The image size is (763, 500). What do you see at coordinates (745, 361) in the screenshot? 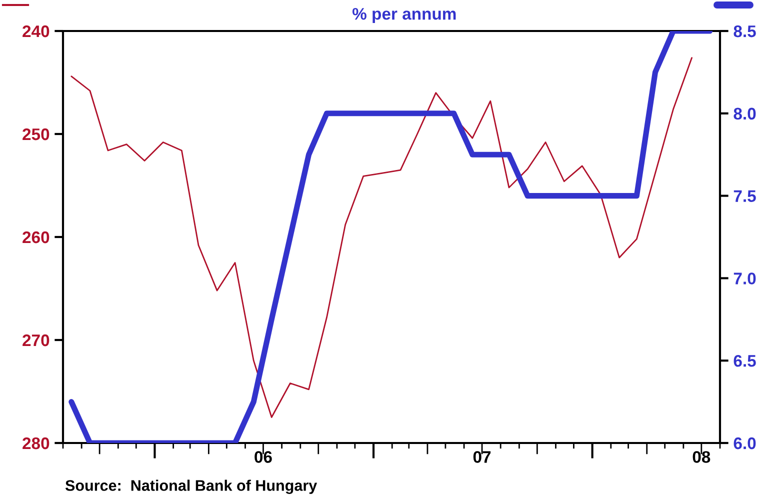
I see `y2-tick-label: 6.5` at bounding box center [745, 361].